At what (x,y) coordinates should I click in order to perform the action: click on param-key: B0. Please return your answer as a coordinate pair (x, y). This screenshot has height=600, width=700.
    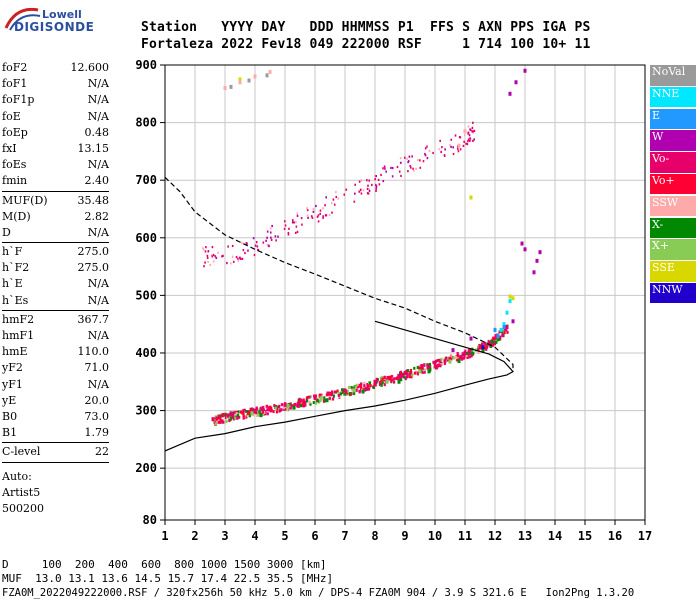
    Looking at the image, I should click on (10, 416).